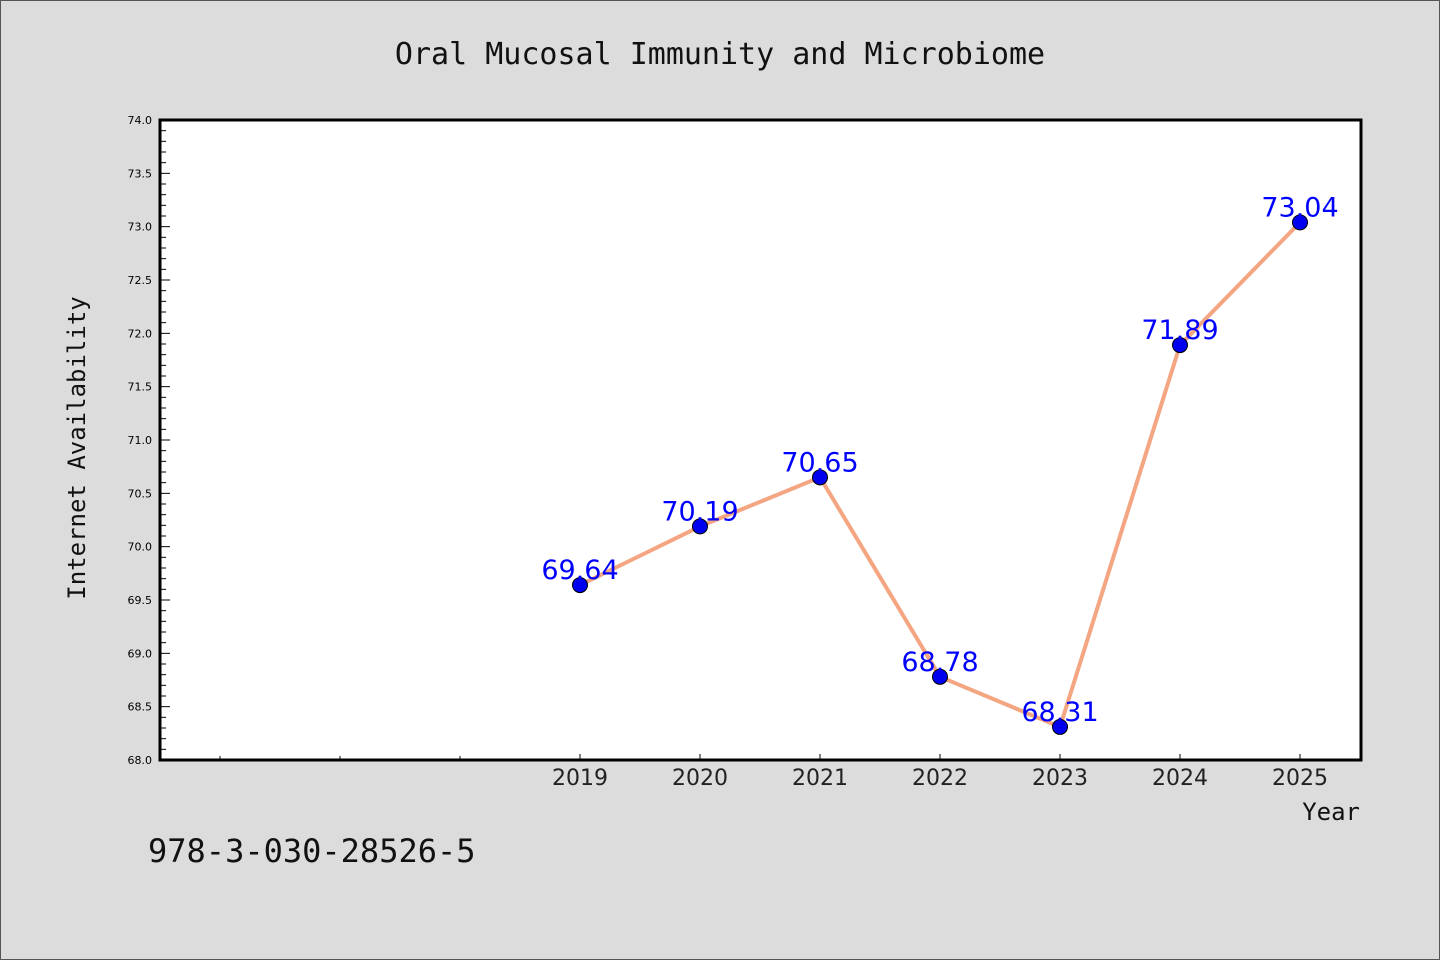 The width and height of the screenshot is (1440, 960). Describe the element at coordinates (939, 662) in the screenshot. I see `data-label: 68.78` at that location.